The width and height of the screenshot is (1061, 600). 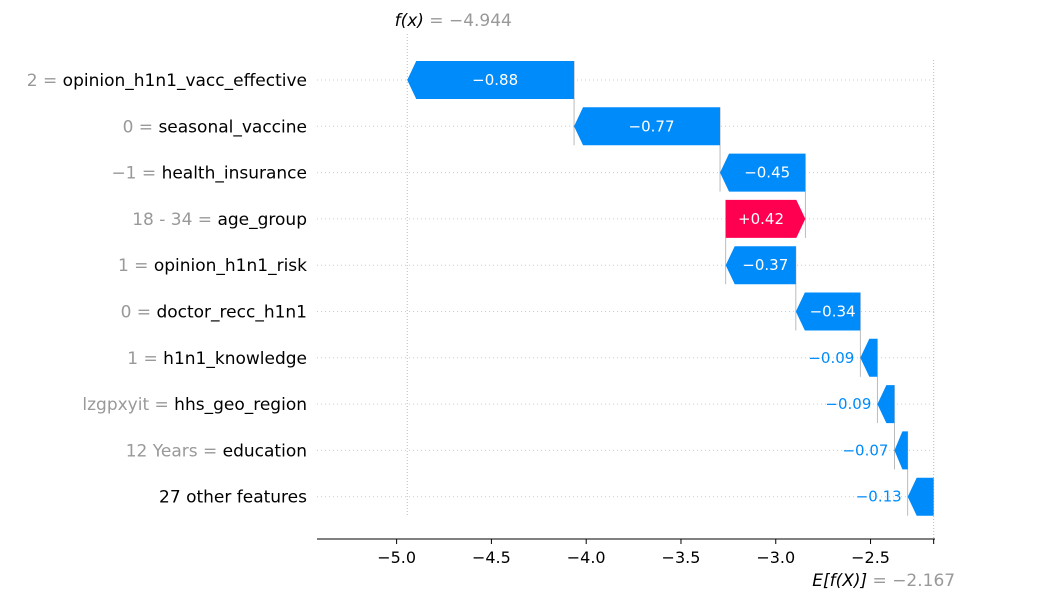 What do you see at coordinates (765, 265) in the screenshot?
I see `bar-value-label: −0.37` at bounding box center [765, 265].